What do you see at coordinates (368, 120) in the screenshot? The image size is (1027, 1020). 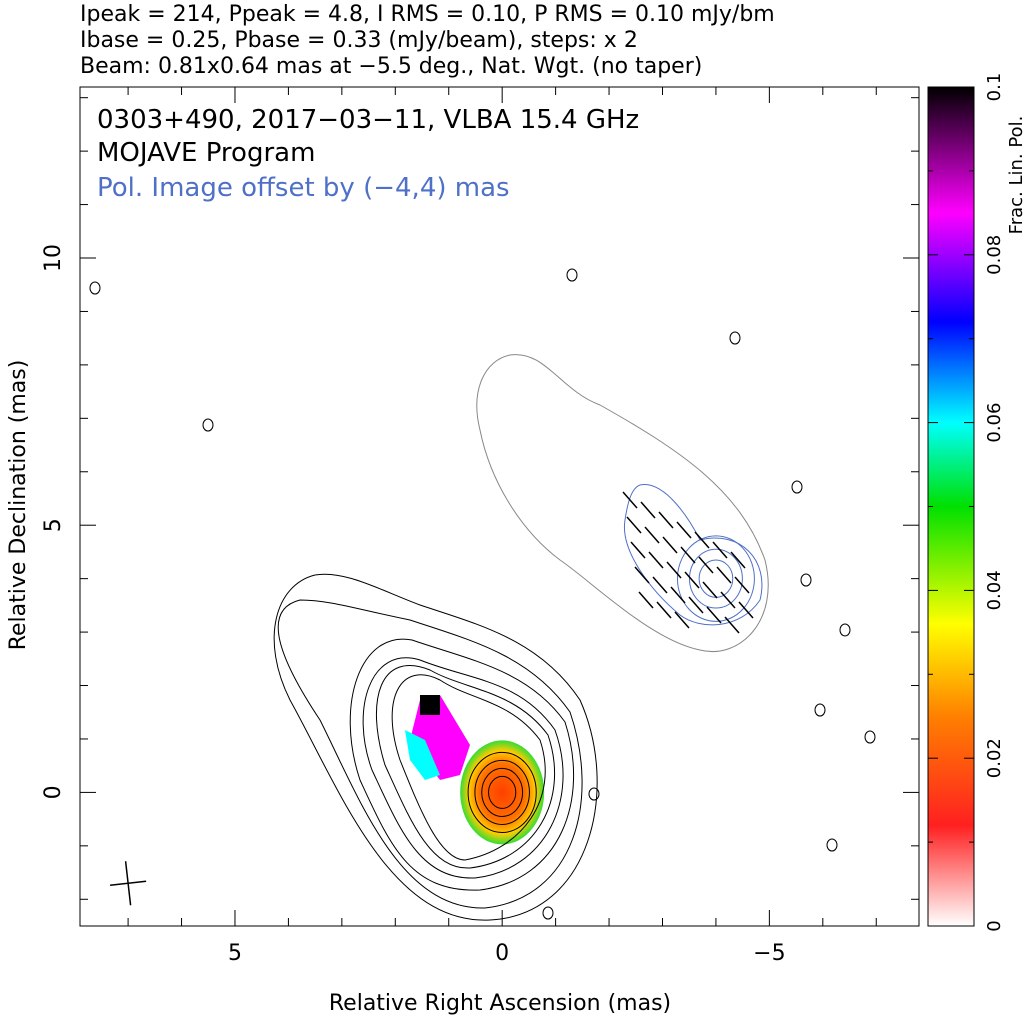 I see `map-title-line-1: 0303+490, 2017−03−11, VLBA 15.4 GHz` at bounding box center [368, 120].